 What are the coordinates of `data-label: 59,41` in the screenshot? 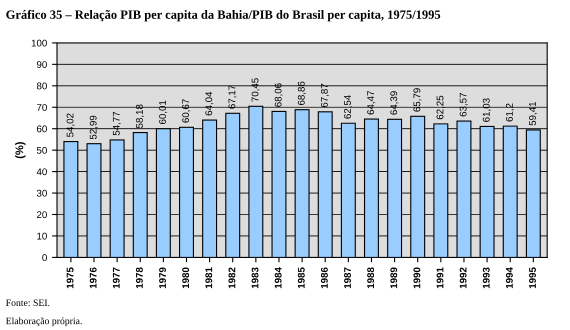 It's located at (533, 114).